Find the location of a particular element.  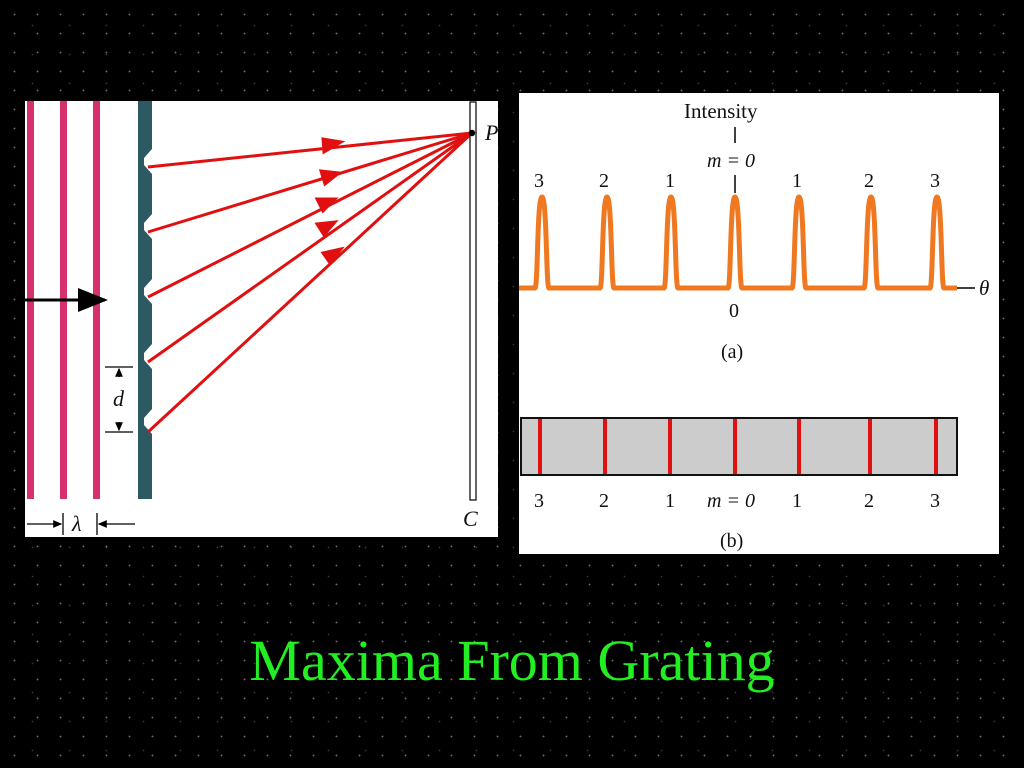

origin-zero-label: 0 is located at coordinates (734, 311).